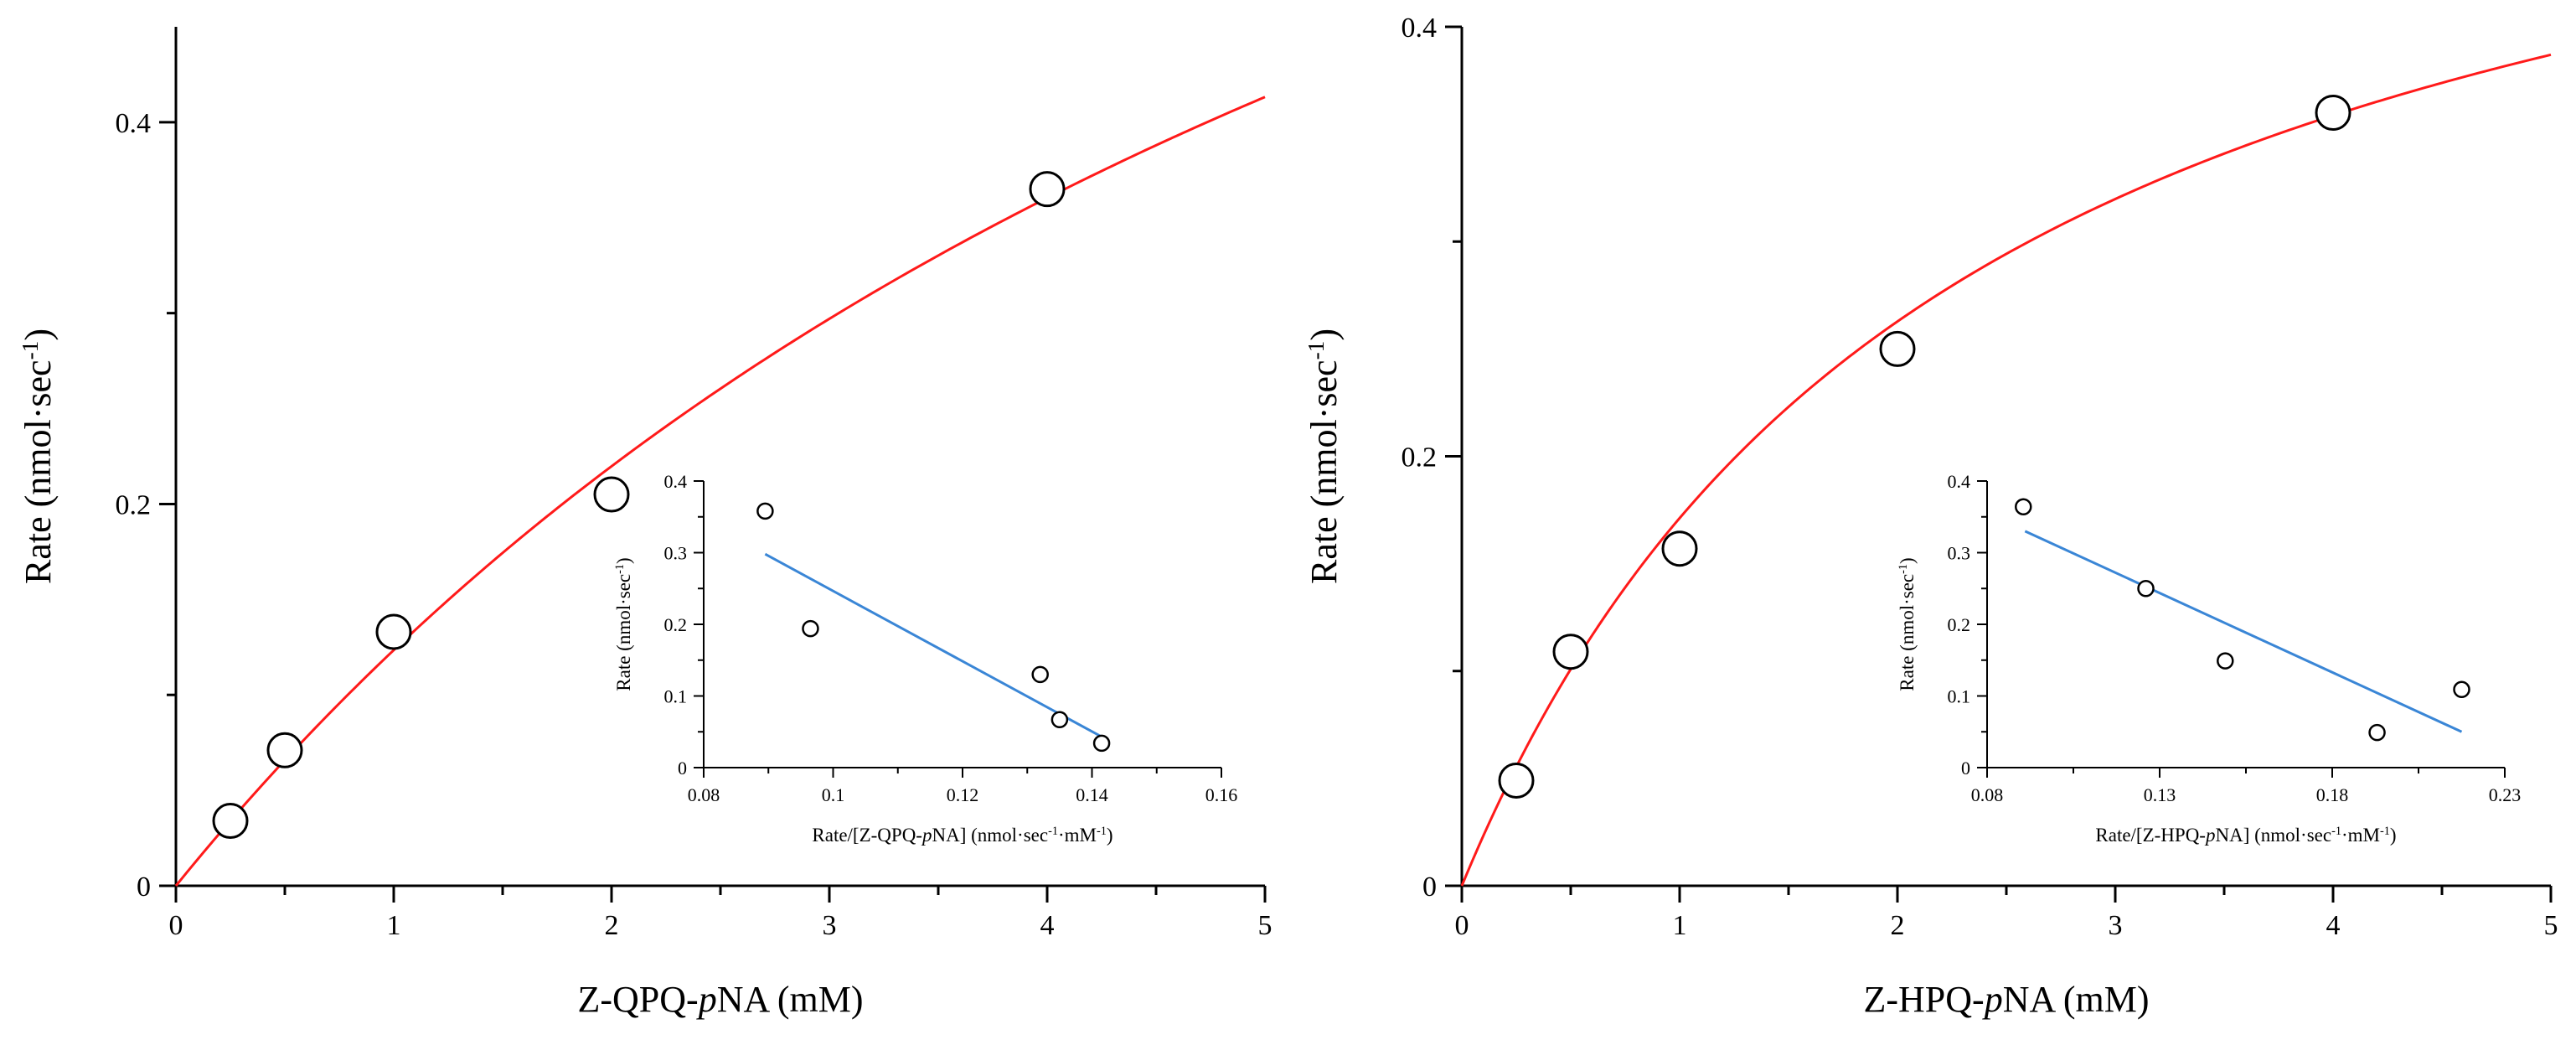  I want to click on inset-x-axis-title: Rate/[Z-QPQ-pNA] (nmol·sec-1·mM-1), so click(962, 836).